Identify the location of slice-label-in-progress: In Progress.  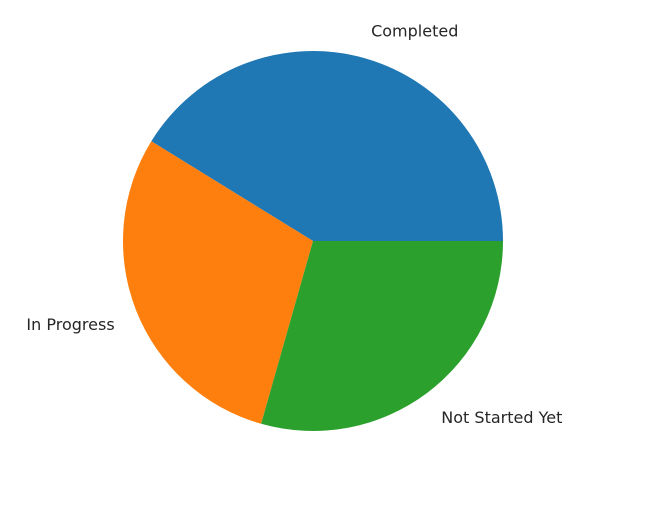
(70, 324).